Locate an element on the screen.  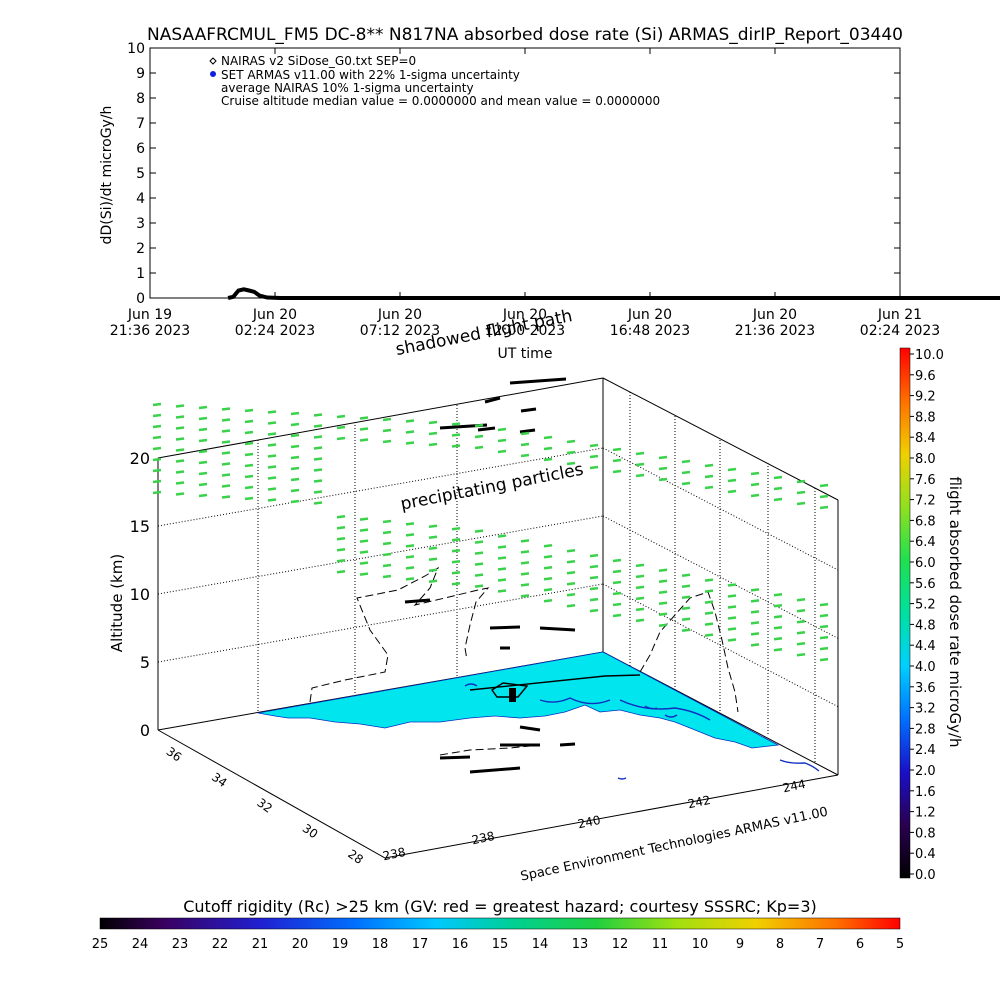
colorbar-tick-label: 8.4 is located at coordinates (925, 438).